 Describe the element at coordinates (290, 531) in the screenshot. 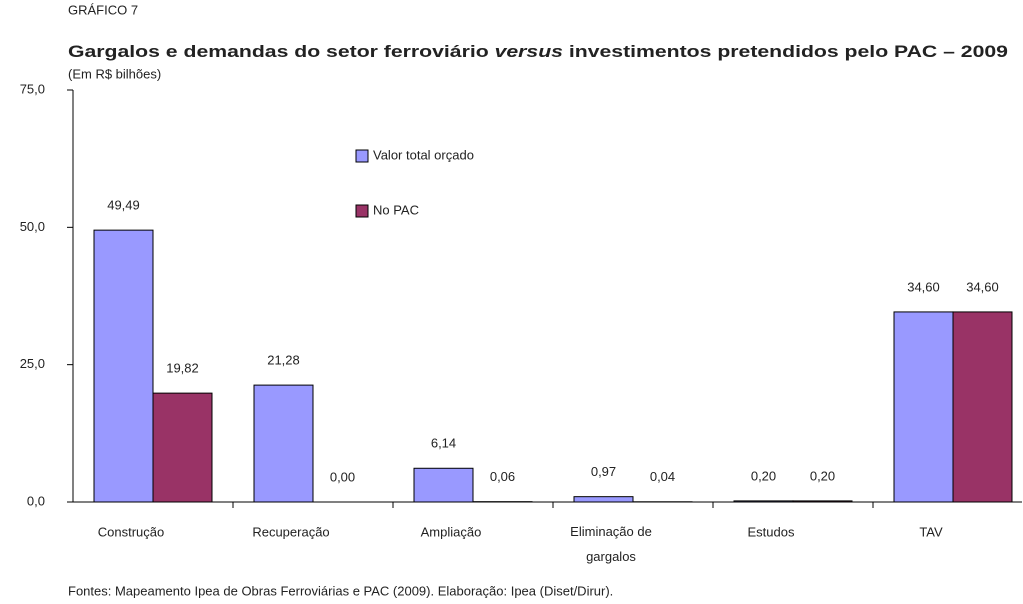

I see `x-tick-label: Recuperação` at that location.